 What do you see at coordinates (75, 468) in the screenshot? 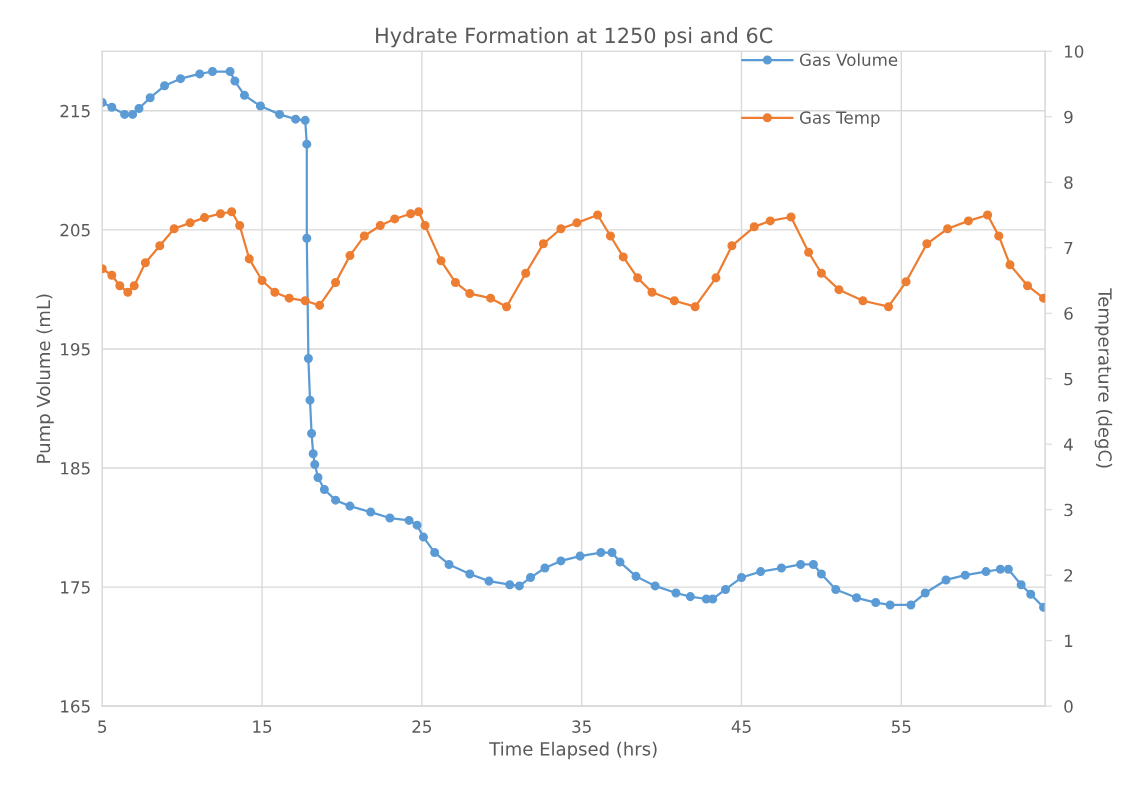
I see `y-tick-label: 185` at bounding box center [75, 468].